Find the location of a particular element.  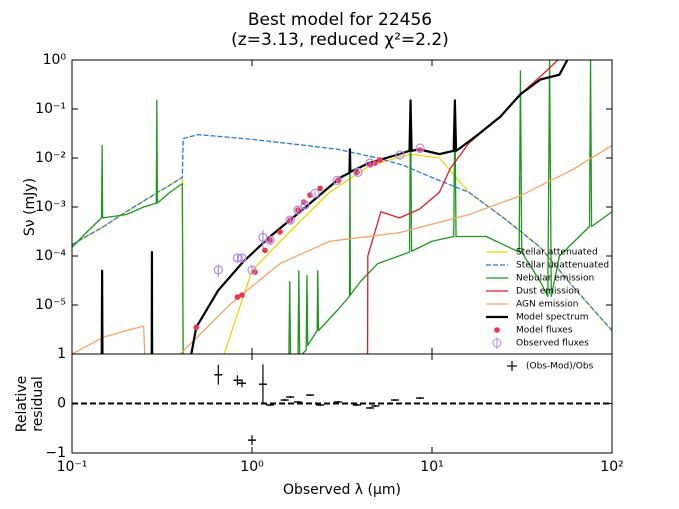

legend-label: Stellar unattenuated is located at coordinates (562, 266).